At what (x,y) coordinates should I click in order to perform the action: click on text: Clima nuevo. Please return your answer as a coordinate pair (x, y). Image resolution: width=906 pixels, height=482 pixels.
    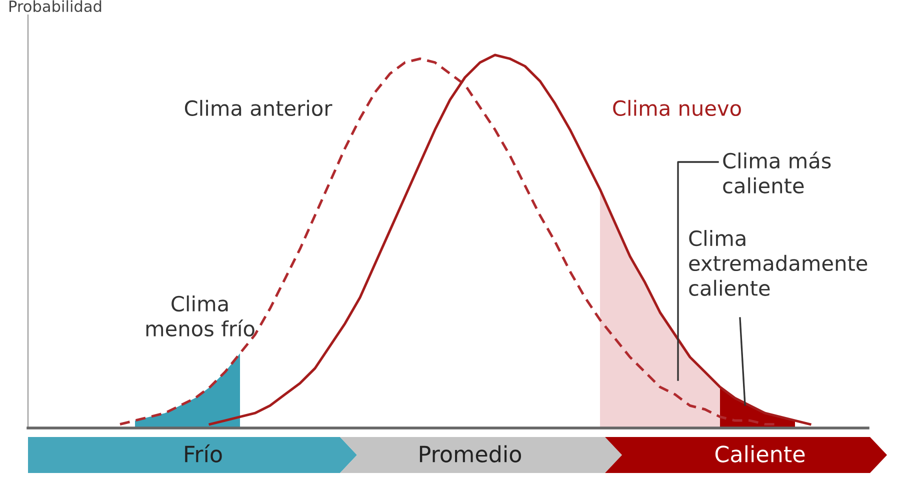
    Looking at the image, I should click on (677, 108).